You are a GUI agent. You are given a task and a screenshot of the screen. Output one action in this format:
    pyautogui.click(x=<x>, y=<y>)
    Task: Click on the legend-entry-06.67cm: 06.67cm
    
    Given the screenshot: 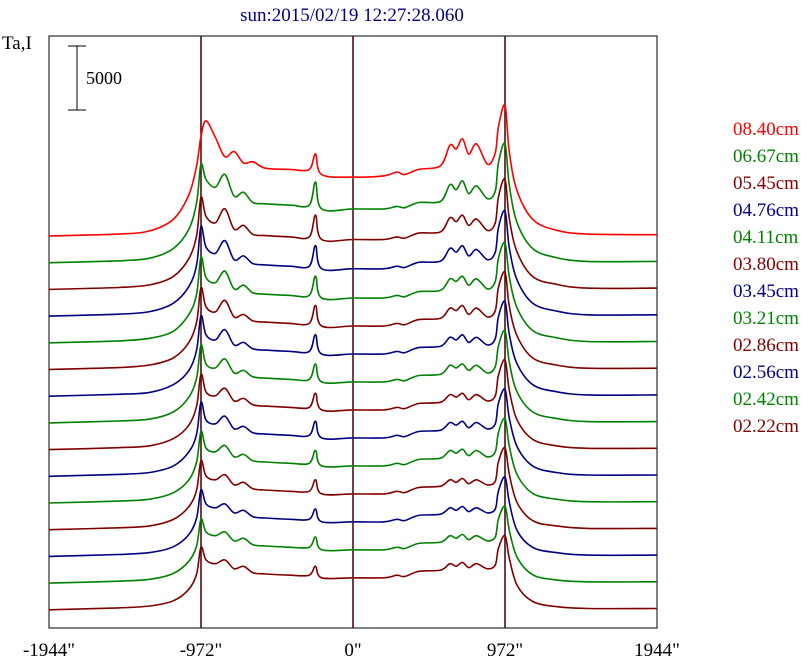 What is the action you would take?
    pyautogui.click(x=766, y=156)
    